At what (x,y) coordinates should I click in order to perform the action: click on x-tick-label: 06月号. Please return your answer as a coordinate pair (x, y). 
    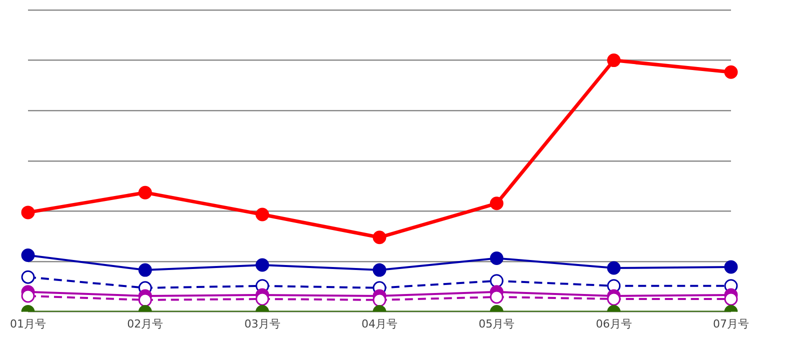
    Looking at the image, I should click on (614, 323).